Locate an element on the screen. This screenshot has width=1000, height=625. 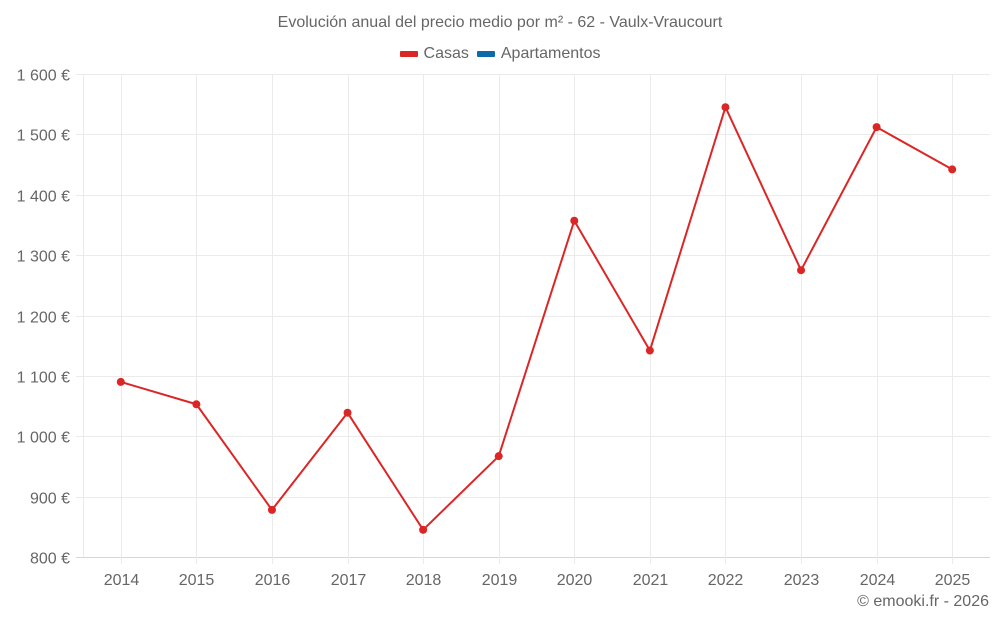
x-tick-label: 2019 is located at coordinates (500, 580).